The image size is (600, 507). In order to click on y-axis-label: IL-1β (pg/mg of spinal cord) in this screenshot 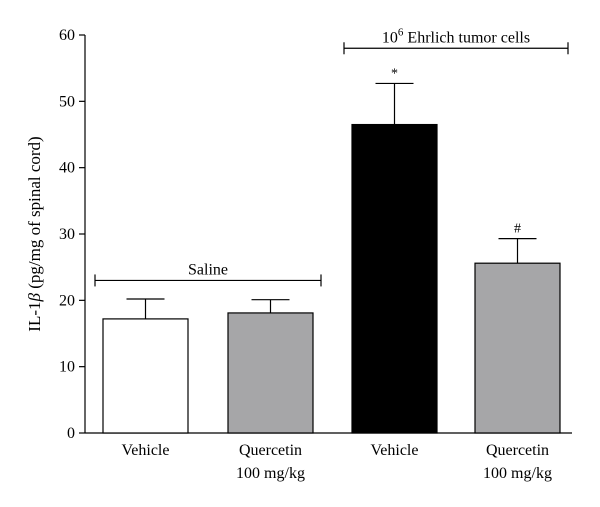, I will do `click(34, 233)`.